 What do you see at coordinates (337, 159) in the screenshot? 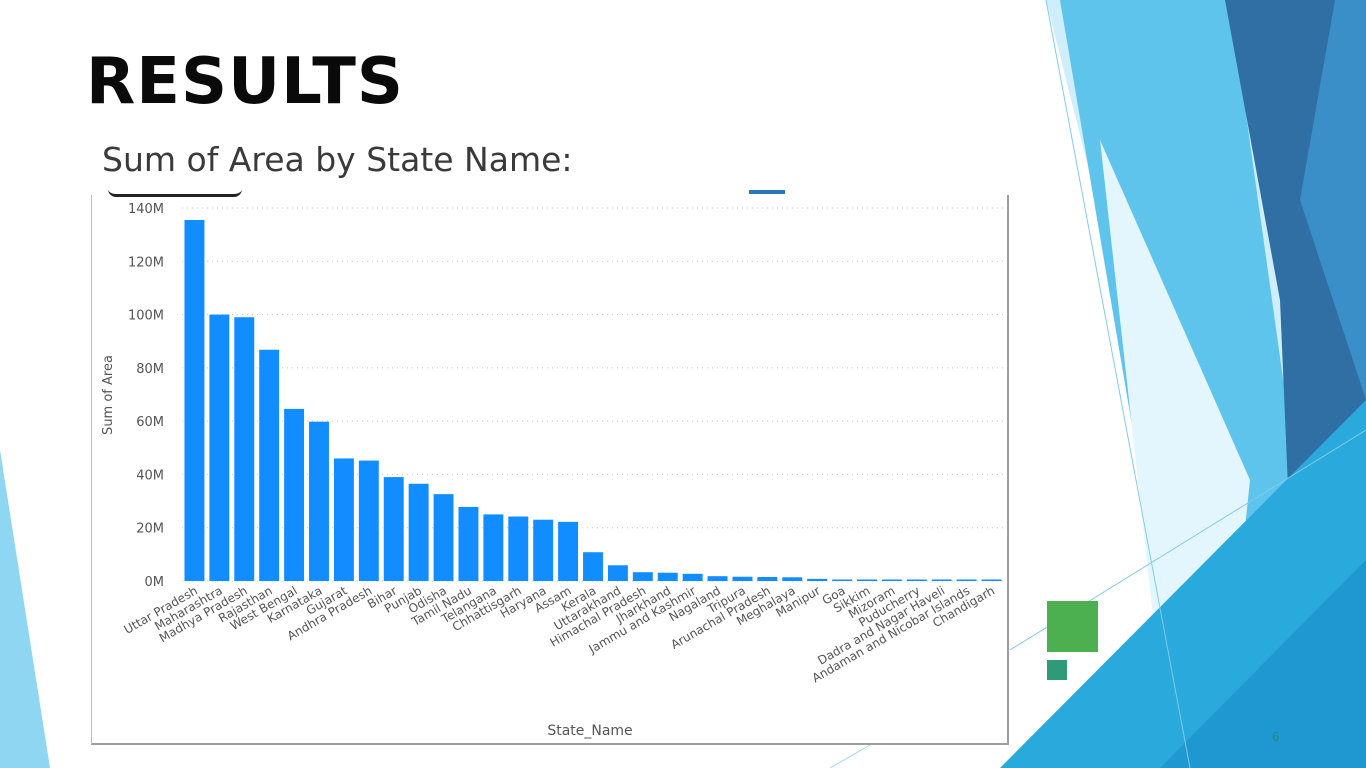
I see `slide-subtitle: Sum of Area by State Name:` at bounding box center [337, 159].